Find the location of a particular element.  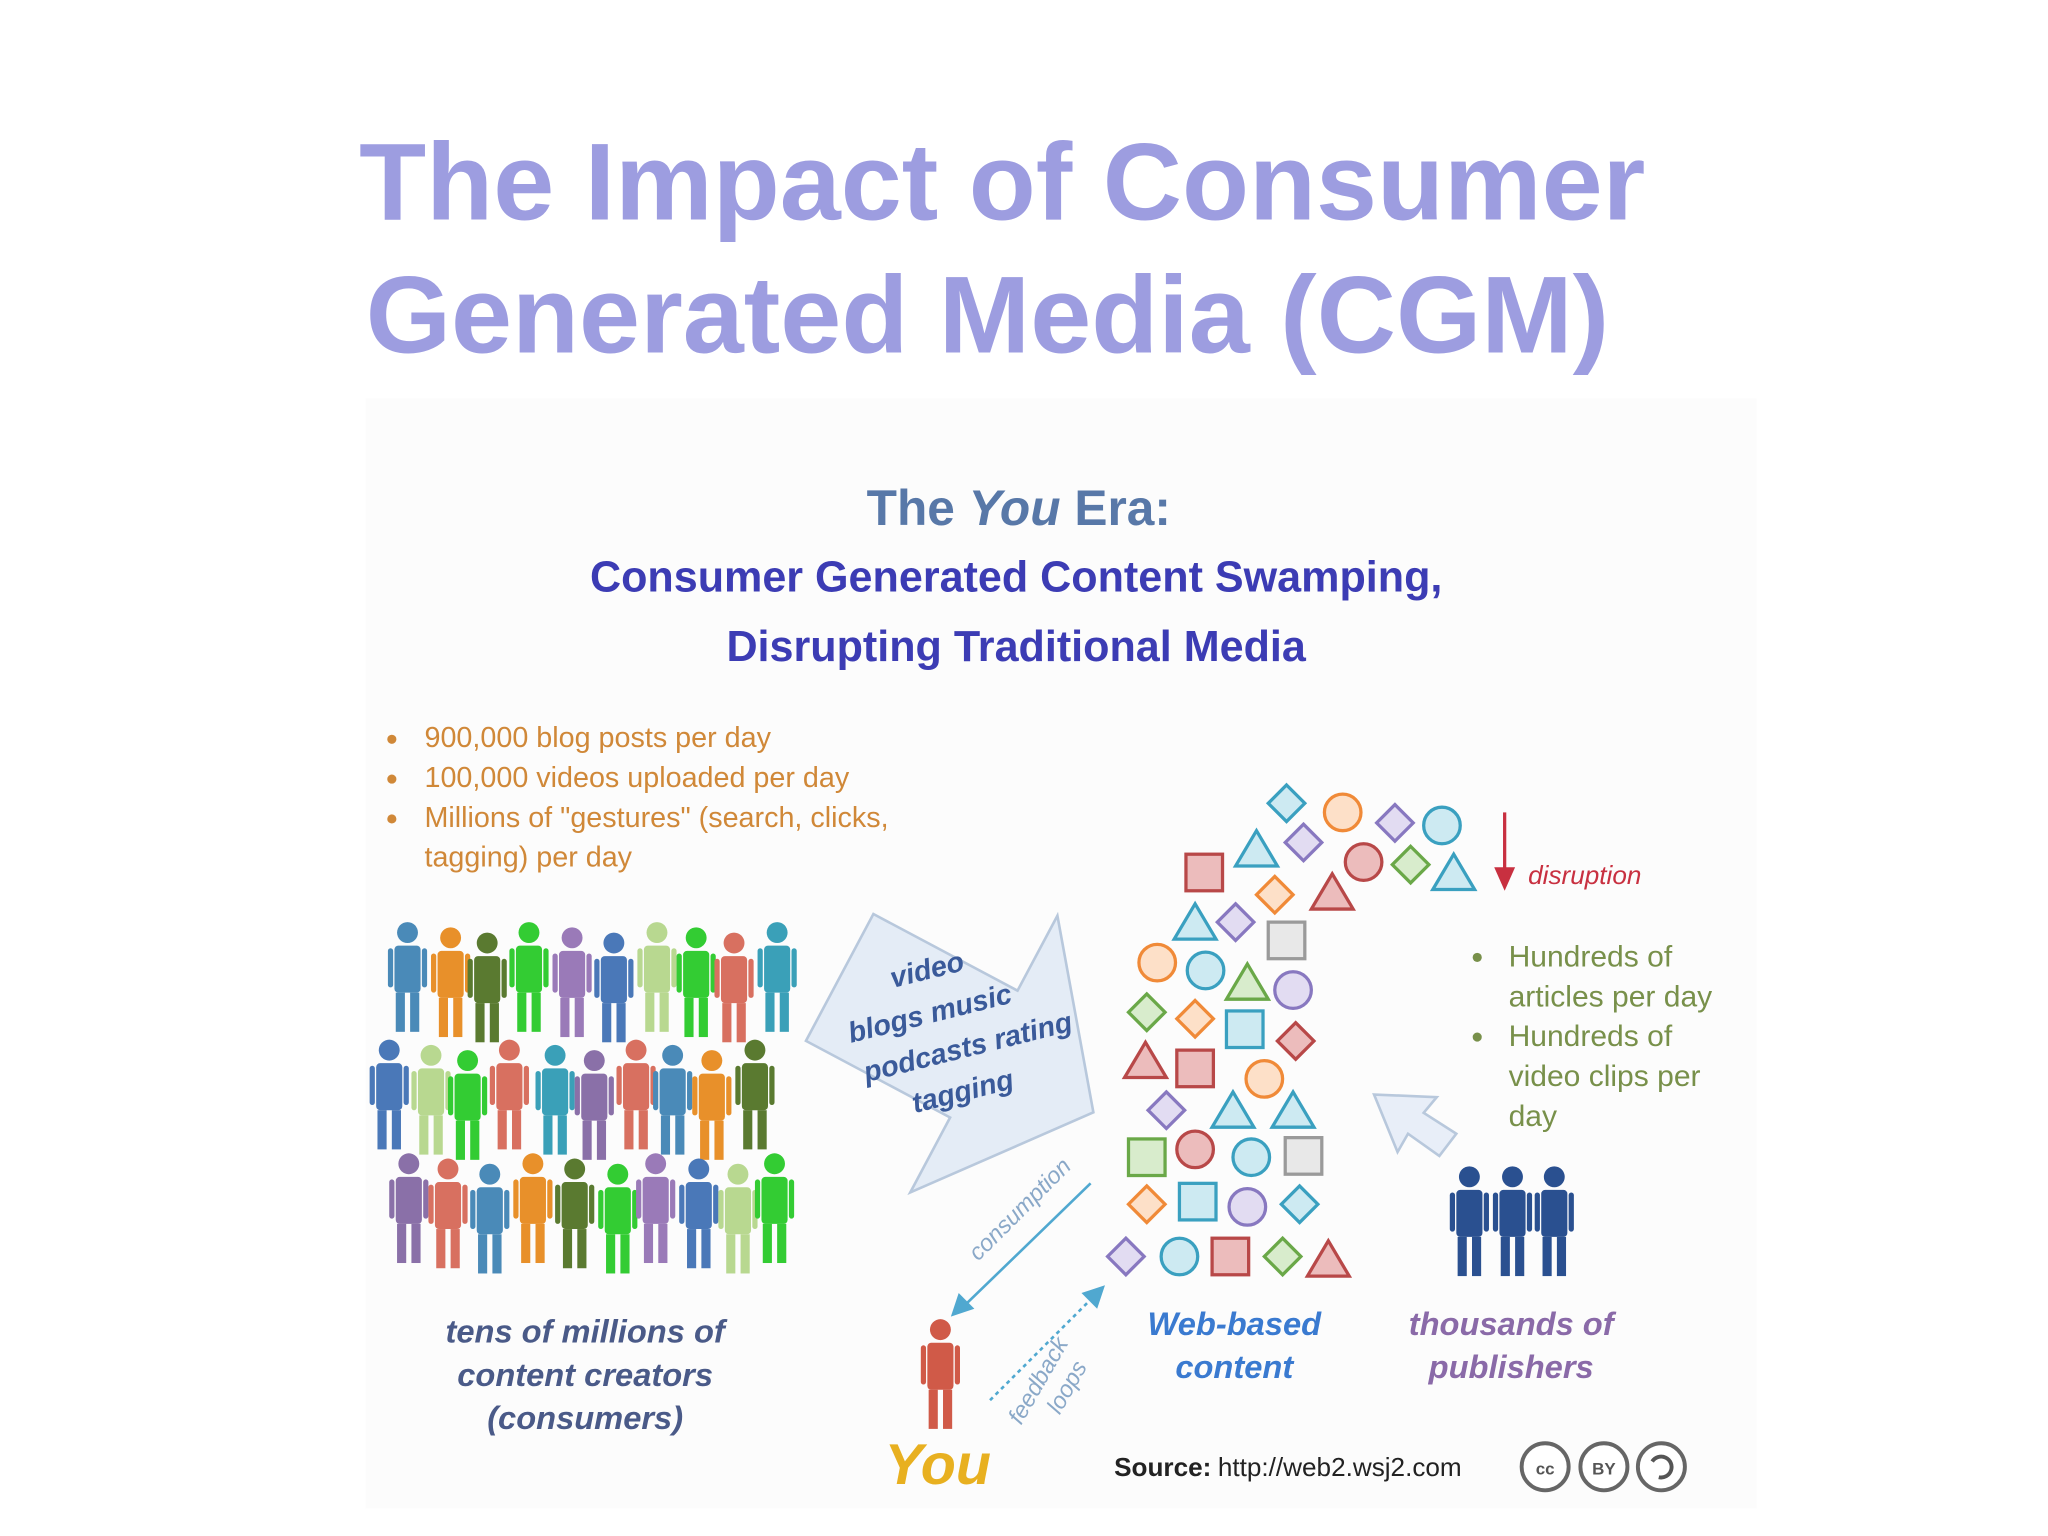

license-text: cc is located at coordinates (1545, 1469).